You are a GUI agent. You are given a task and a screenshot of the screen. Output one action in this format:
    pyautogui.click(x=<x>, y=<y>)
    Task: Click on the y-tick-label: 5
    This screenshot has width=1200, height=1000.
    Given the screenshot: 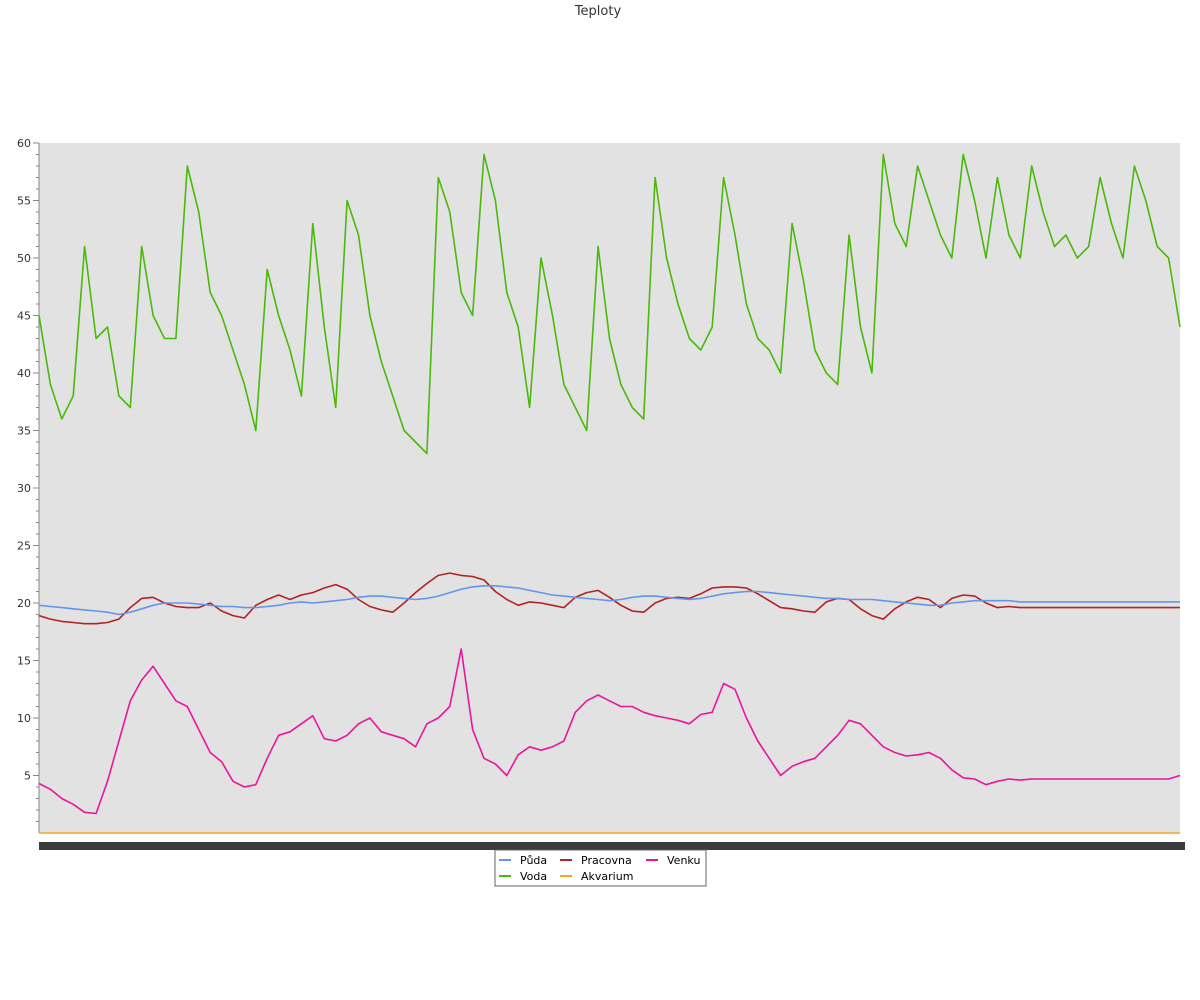 What is the action you would take?
    pyautogui.click(x=27, y=776)
    